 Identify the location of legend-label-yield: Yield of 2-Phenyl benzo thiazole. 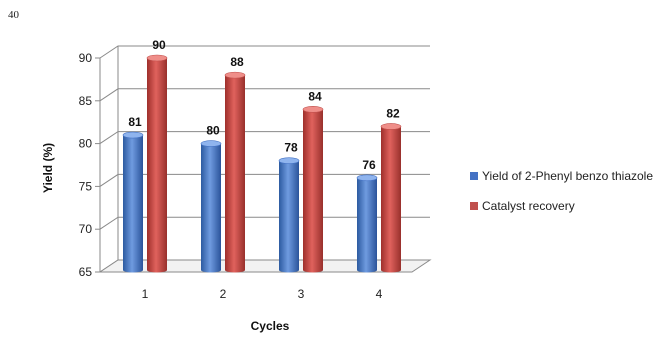
(567, 176).